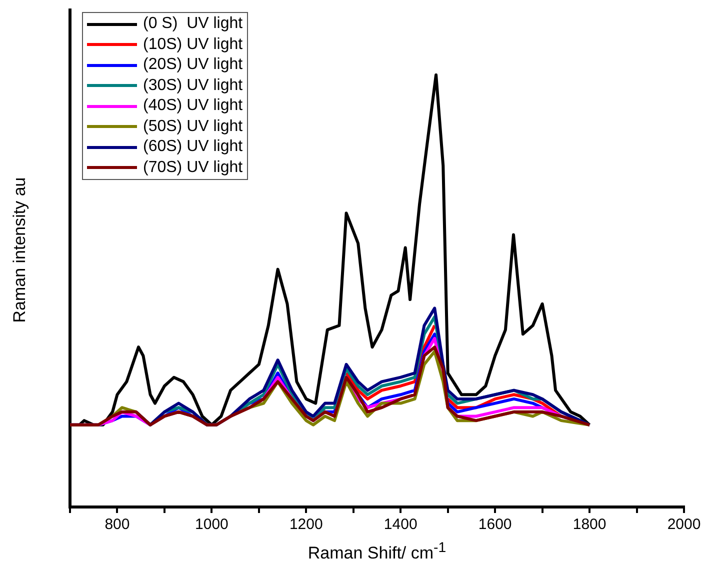 The width and height of the screenshot is (704, 577). Describe the element at coordinates (117, 525) in the screenshot. I see `x-tick-label: 800` at that location.